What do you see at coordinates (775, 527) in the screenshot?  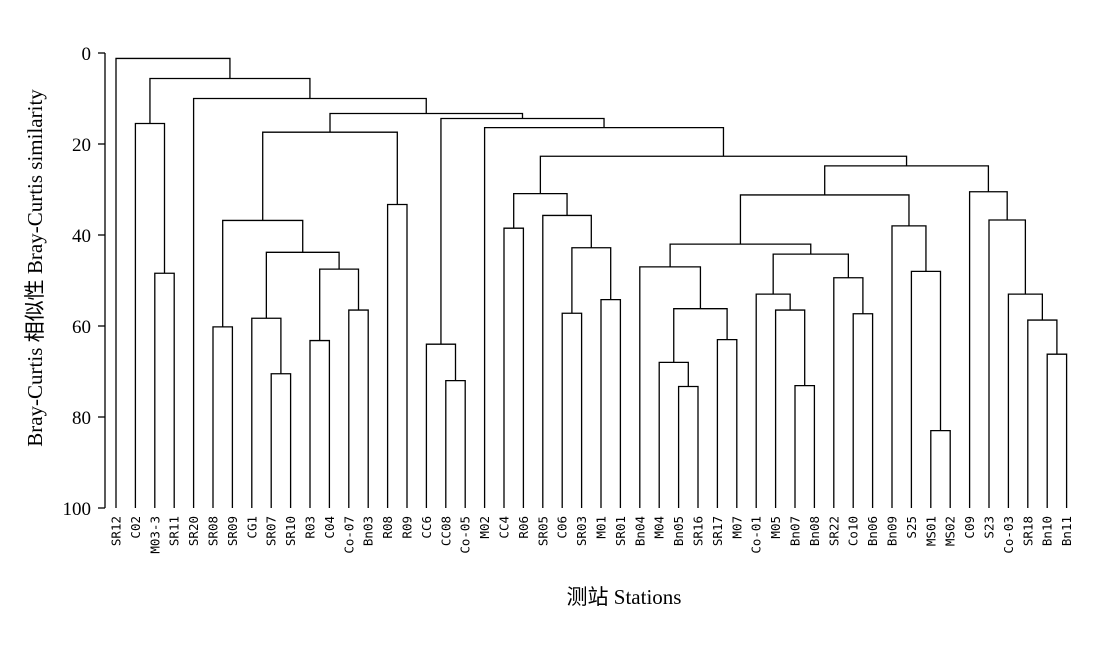 I see `leaf-label: M05` at bounding box center [775, 527].